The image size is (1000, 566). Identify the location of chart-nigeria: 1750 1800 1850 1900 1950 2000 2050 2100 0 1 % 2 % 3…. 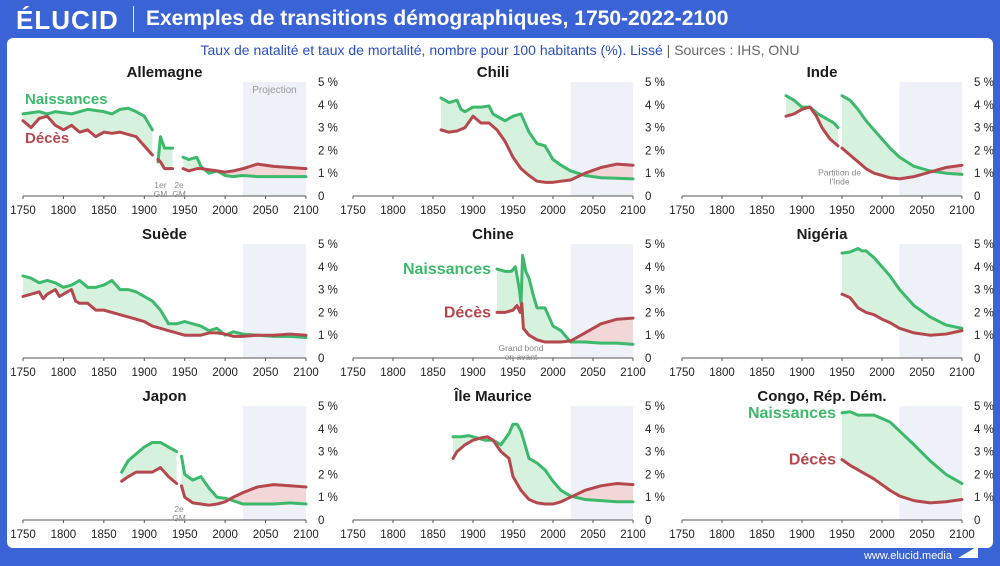
(831, 302).